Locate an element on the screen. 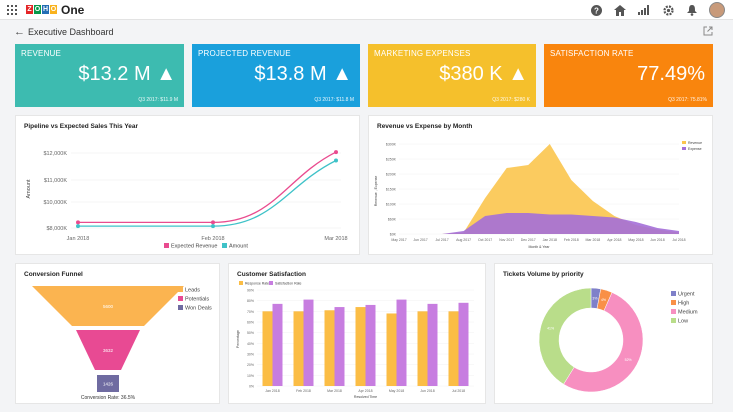  y-tick-label: $12,000K is located at coordinates (55, 154).